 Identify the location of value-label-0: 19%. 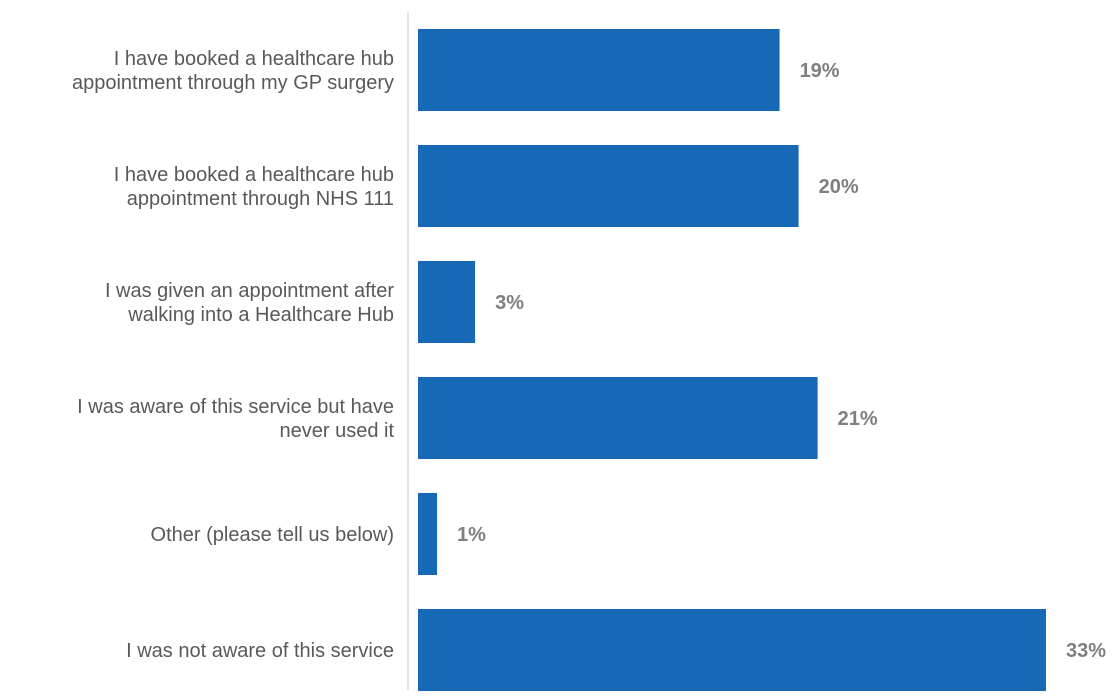
(820, 71).